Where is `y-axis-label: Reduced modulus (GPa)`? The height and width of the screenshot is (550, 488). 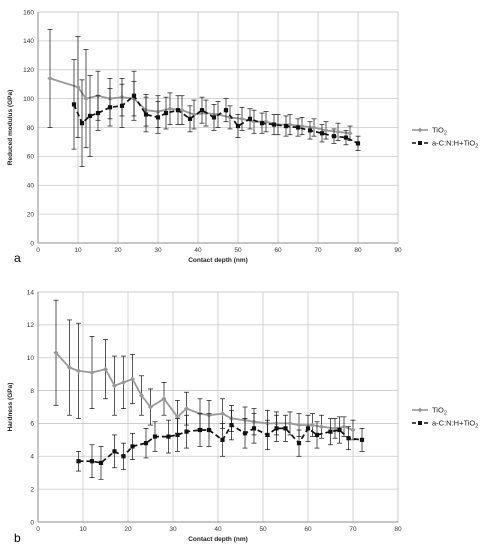 y-axis-label: Reduced modulus (GPa) is located at coordinates (10, 127).